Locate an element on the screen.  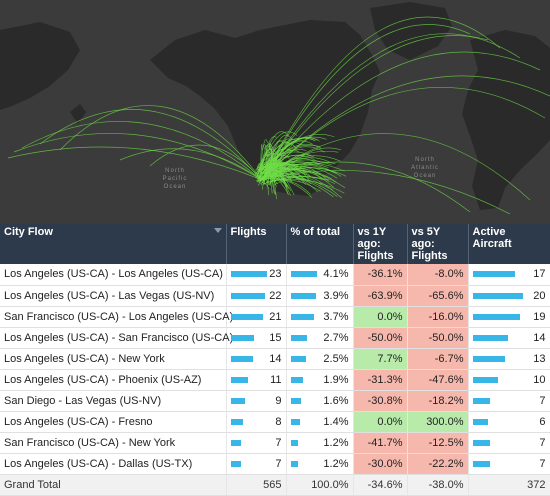
grand-total-row: Grand Total 565 100.0% -34.6% -38.0% 372 is located at coordinates (275, 484).